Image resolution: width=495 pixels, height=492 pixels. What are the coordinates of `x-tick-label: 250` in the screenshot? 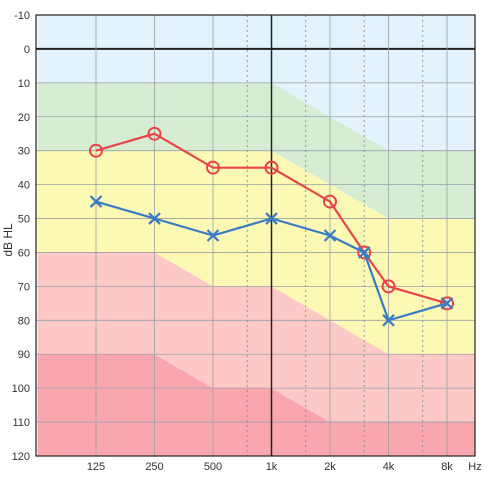 It's located at (154, 467).